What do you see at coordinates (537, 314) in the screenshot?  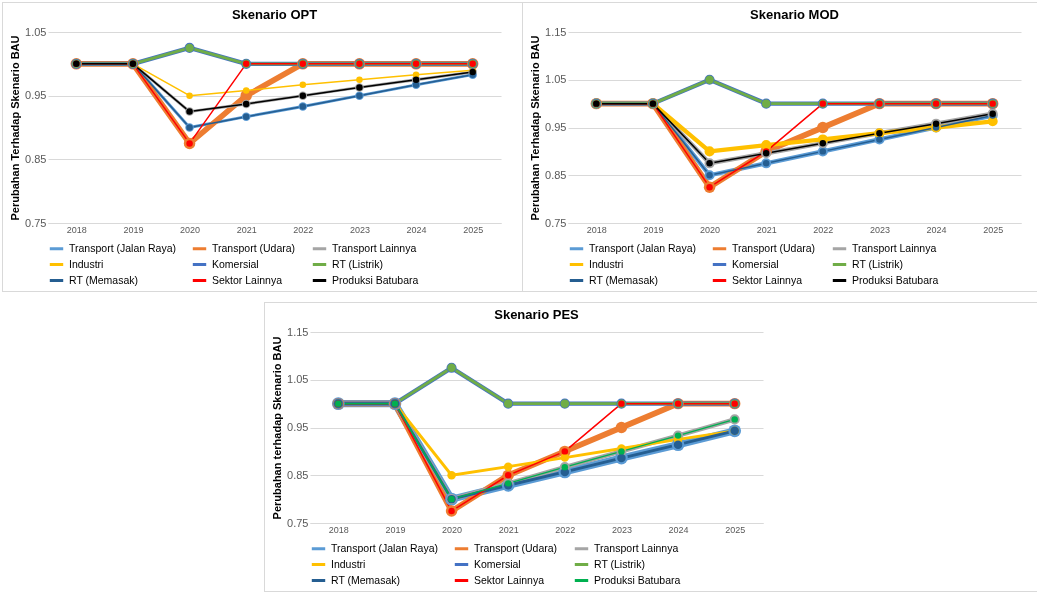 I see `chart-title: Skenario PES` at bounding box center [537, 314].